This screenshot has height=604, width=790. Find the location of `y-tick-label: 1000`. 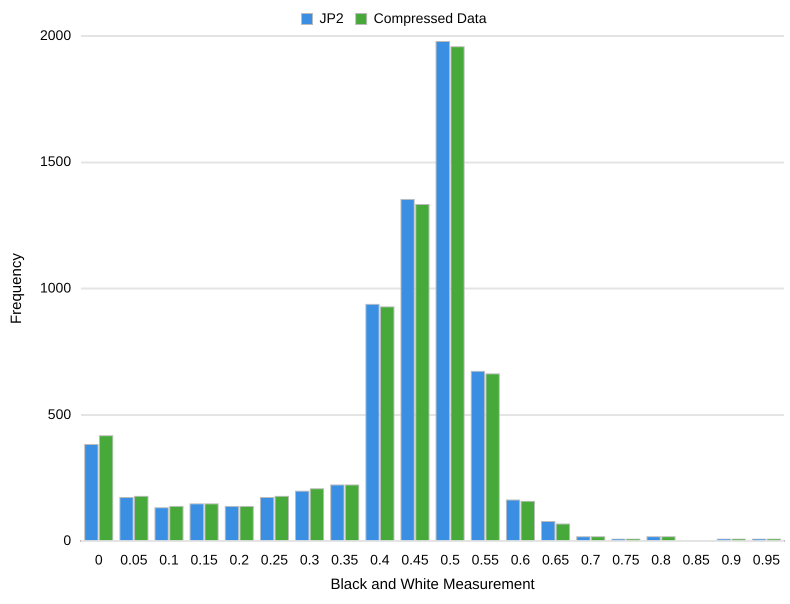

y-tick-label: 1000 is located at coordinates (56, 287).